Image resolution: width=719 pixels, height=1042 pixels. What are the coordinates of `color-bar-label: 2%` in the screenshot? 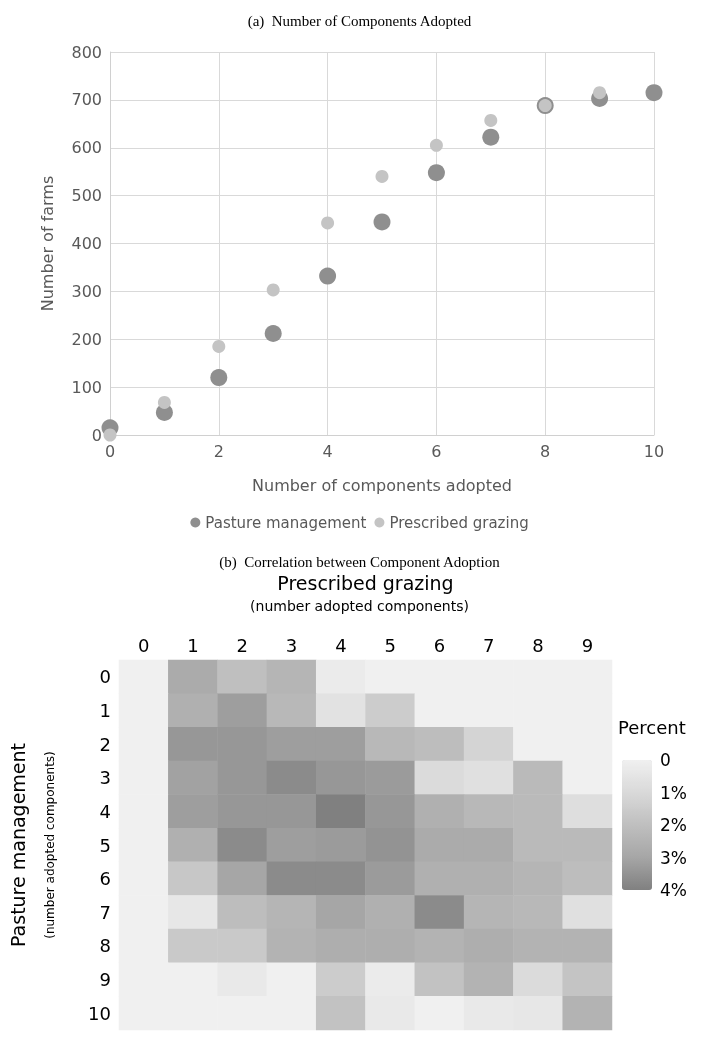 It's located at (673, 825).